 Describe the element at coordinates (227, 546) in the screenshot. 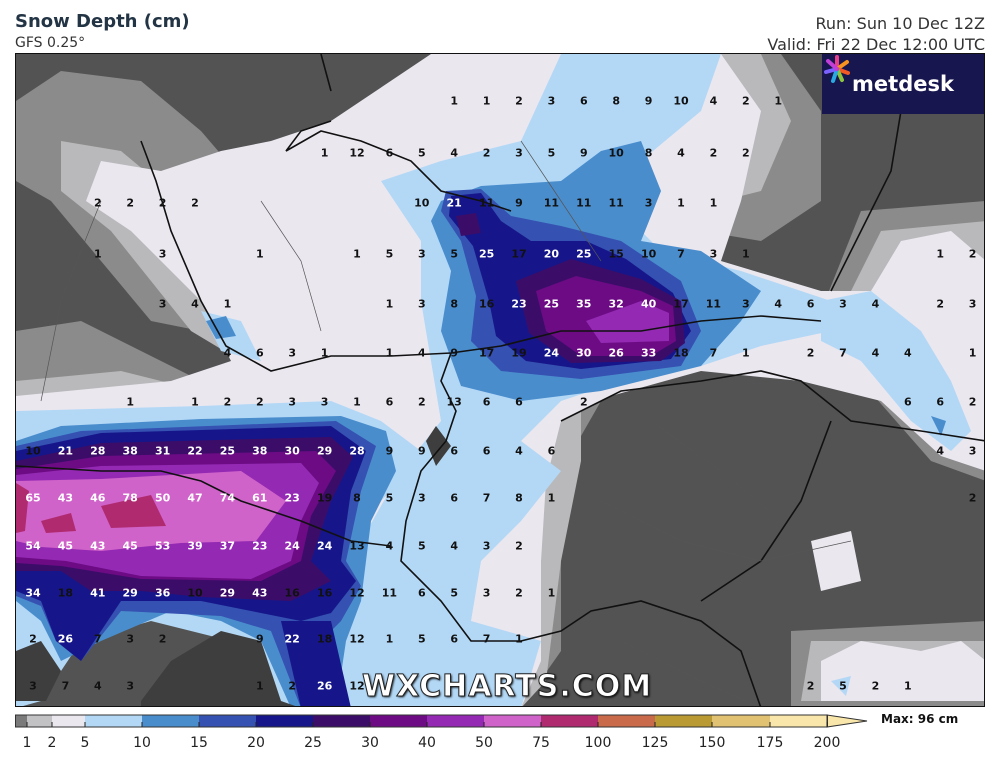

I see `grid-value-label: 37` at that location.